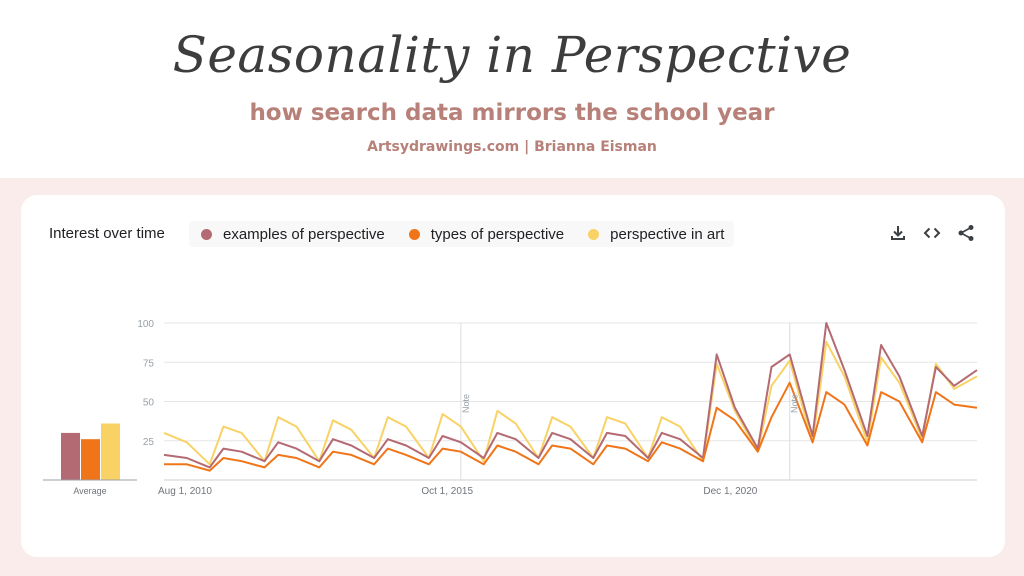 The width and height of the screenshot is (1024, 576). Describe the element at coordinates (730, 491) in the screenshot. I see `x-tick-label: Dec 1, 2020` at that location.